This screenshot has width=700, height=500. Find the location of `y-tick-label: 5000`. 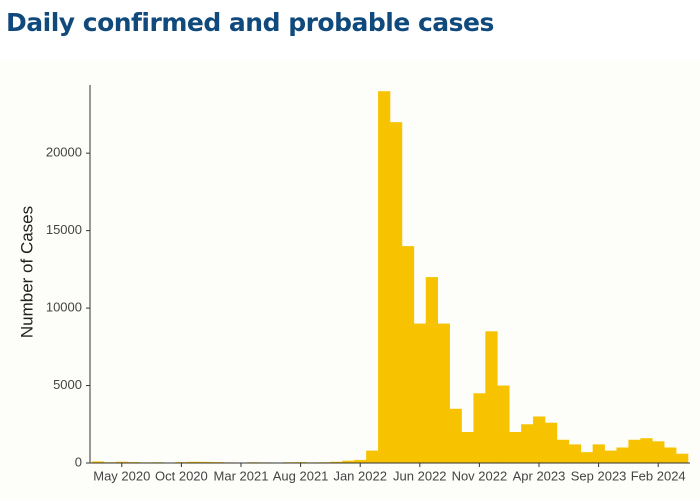

y-tick-label: 5000 is located at coordinates (67, 384).